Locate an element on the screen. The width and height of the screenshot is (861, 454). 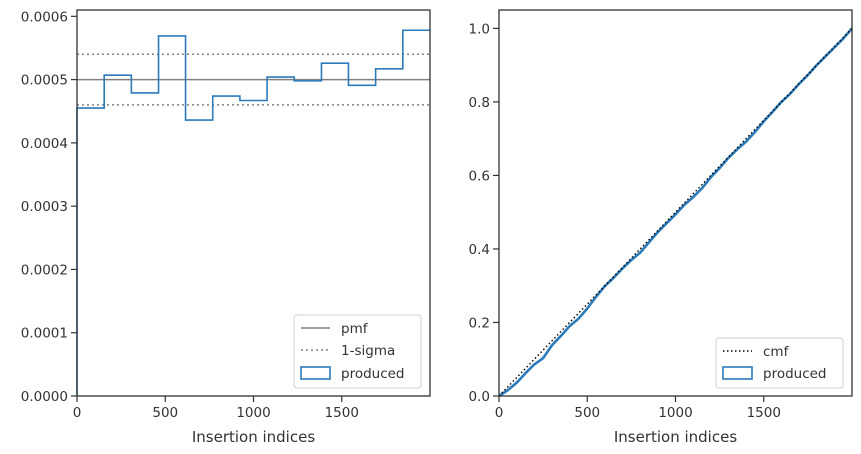
left-legend: pmf 1-sigma produced is located at coordinates (357, 351).